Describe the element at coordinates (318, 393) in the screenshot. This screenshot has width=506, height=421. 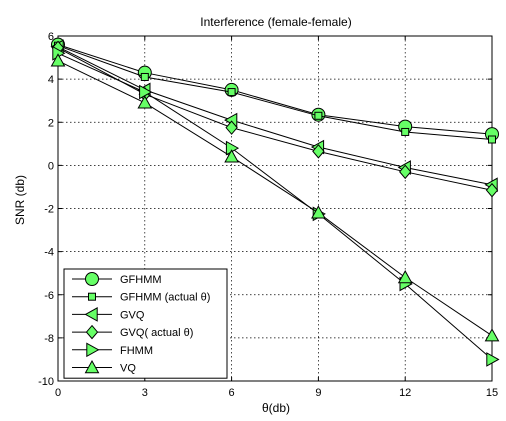
I see `x-tick-label: 9` at that location.